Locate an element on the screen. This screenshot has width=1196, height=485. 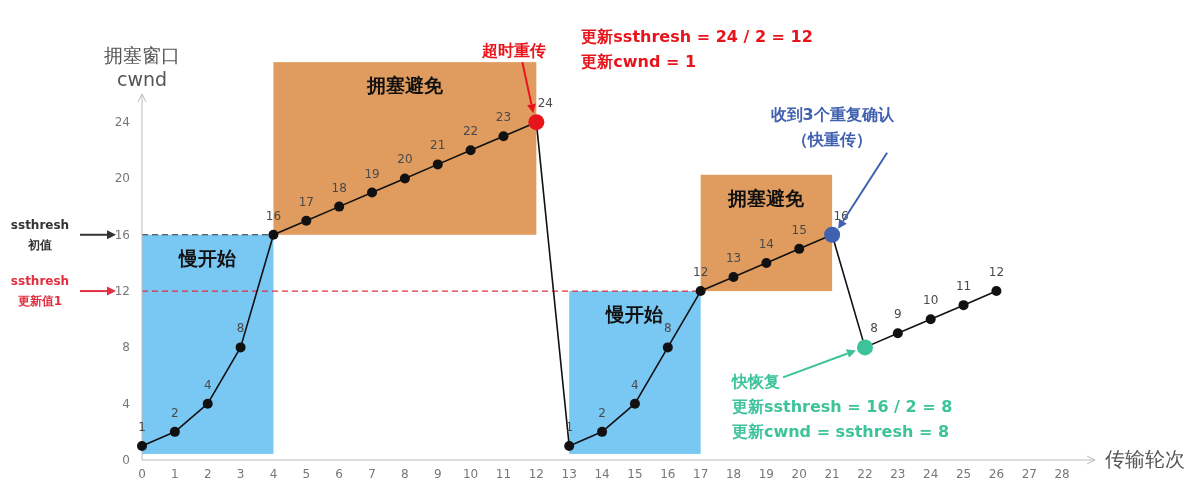
x-tick-label: 7 is located at coordinates (372, 474).